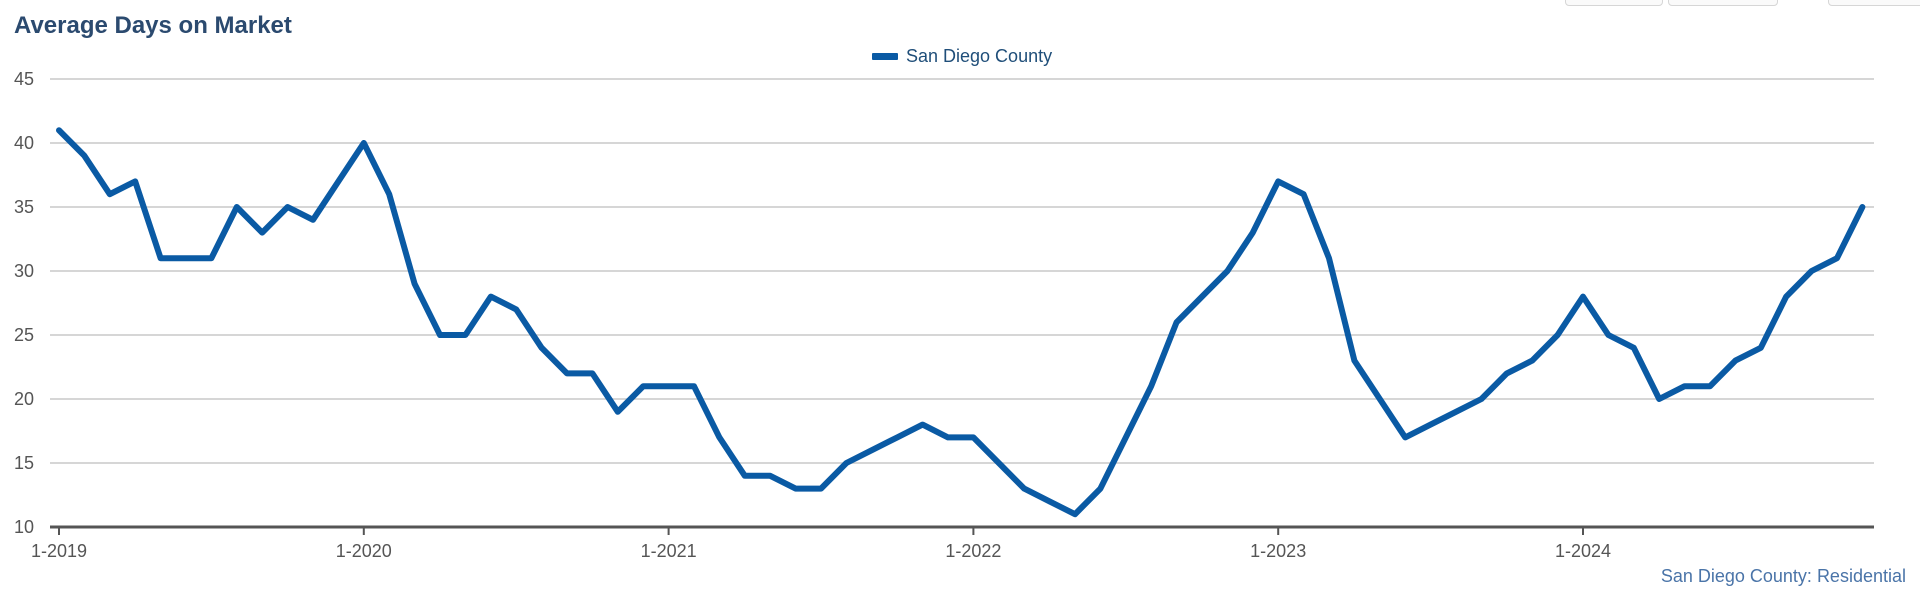 The width and height of the screenshot is (1920, 597). I want to click on x-tick-label: 1-2021, so click(669, 551).